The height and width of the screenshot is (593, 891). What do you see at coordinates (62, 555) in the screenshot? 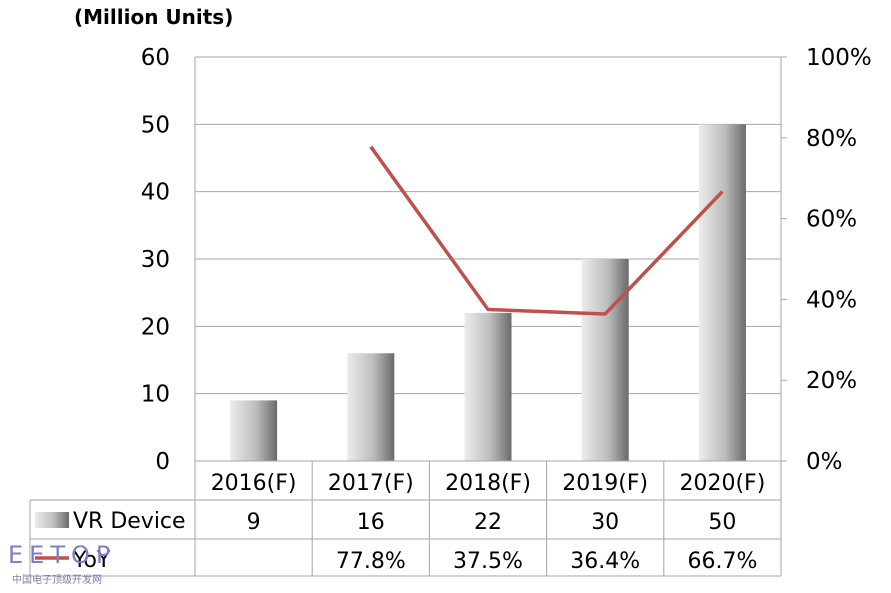
I see `watermark-logo: EETOP` at bounding box center [62, 555].